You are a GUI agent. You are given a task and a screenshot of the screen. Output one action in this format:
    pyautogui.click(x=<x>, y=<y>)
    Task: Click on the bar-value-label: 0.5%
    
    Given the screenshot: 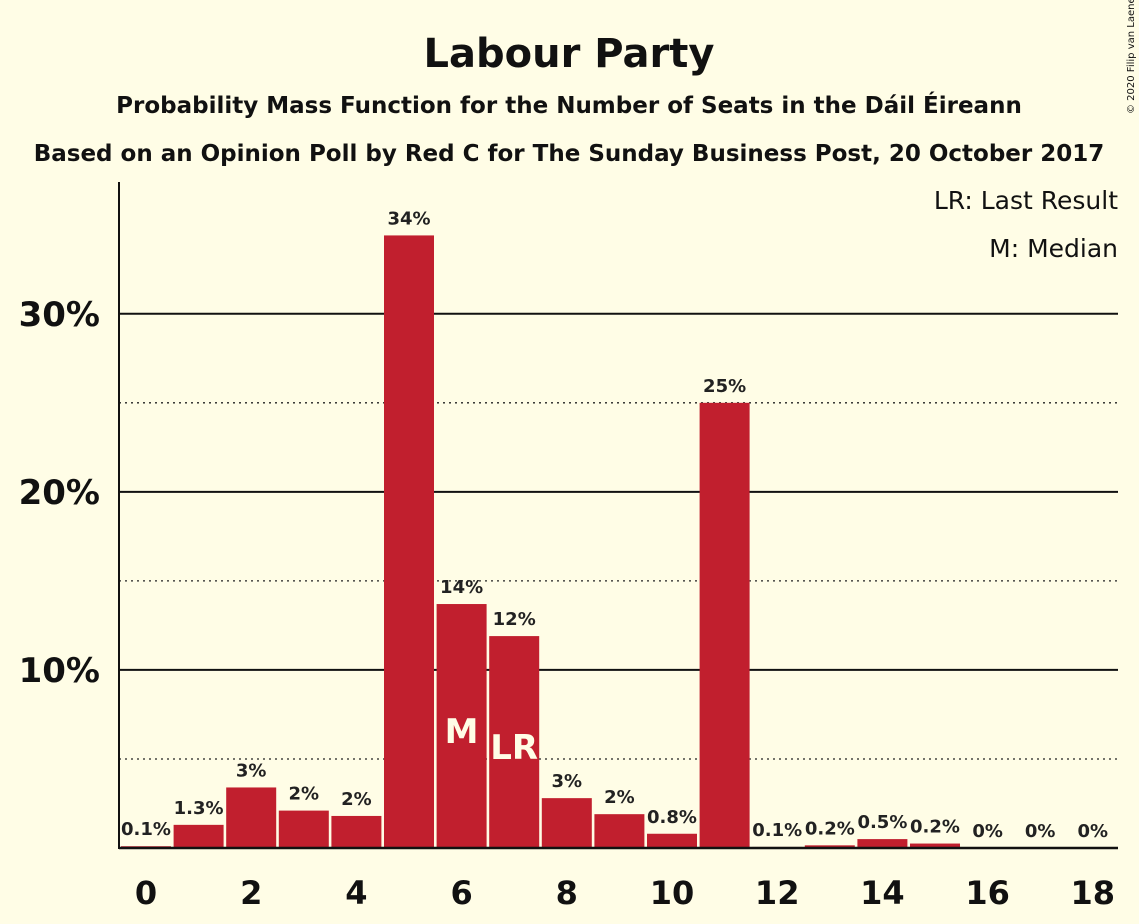 What is the action you would take?
    pyautogui.click(x=882, y=822)
    